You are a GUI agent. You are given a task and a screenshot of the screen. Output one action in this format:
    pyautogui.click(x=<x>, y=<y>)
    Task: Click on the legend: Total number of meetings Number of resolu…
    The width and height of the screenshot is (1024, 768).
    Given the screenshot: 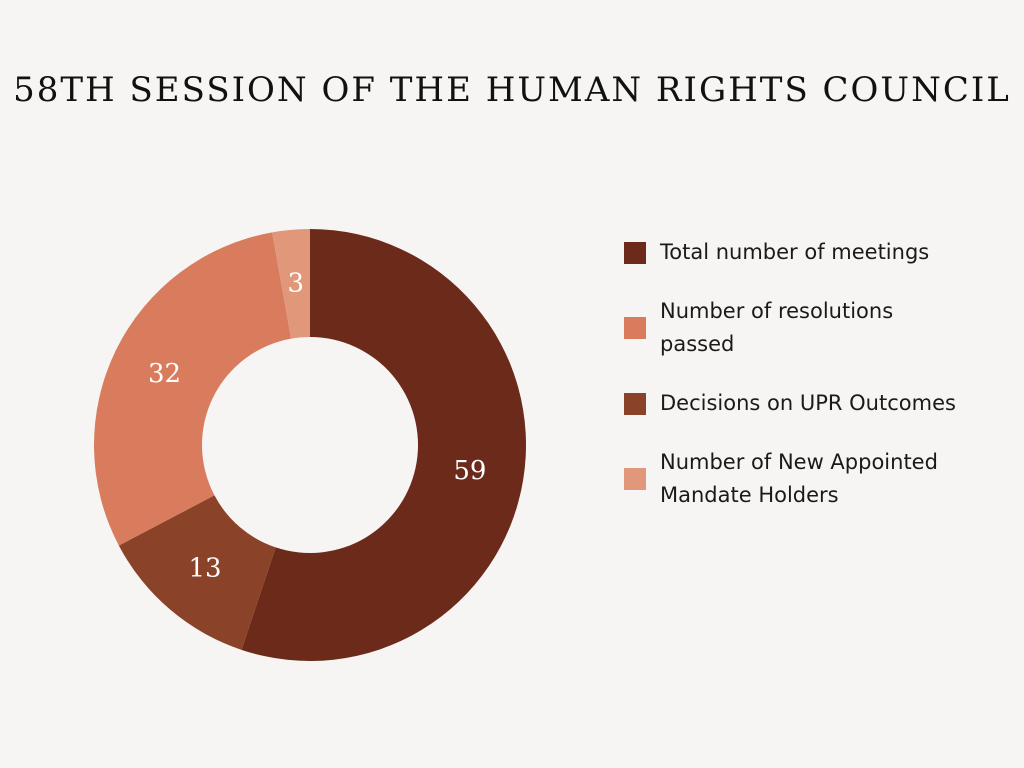 What is the action you would take?
    pyautogui.click(x=794, y=374)
    